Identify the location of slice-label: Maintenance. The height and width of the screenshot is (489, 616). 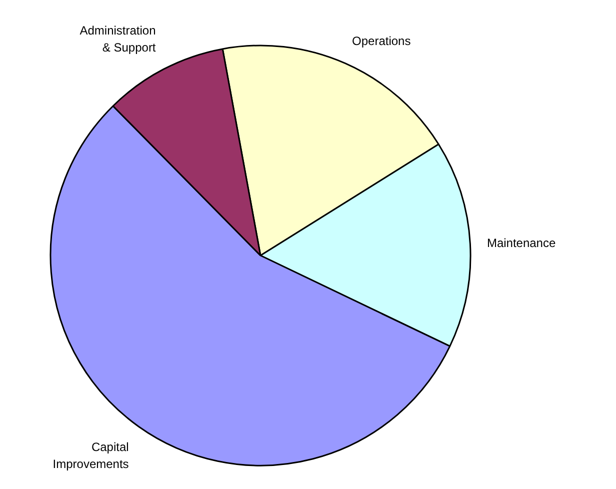
(521, 243).